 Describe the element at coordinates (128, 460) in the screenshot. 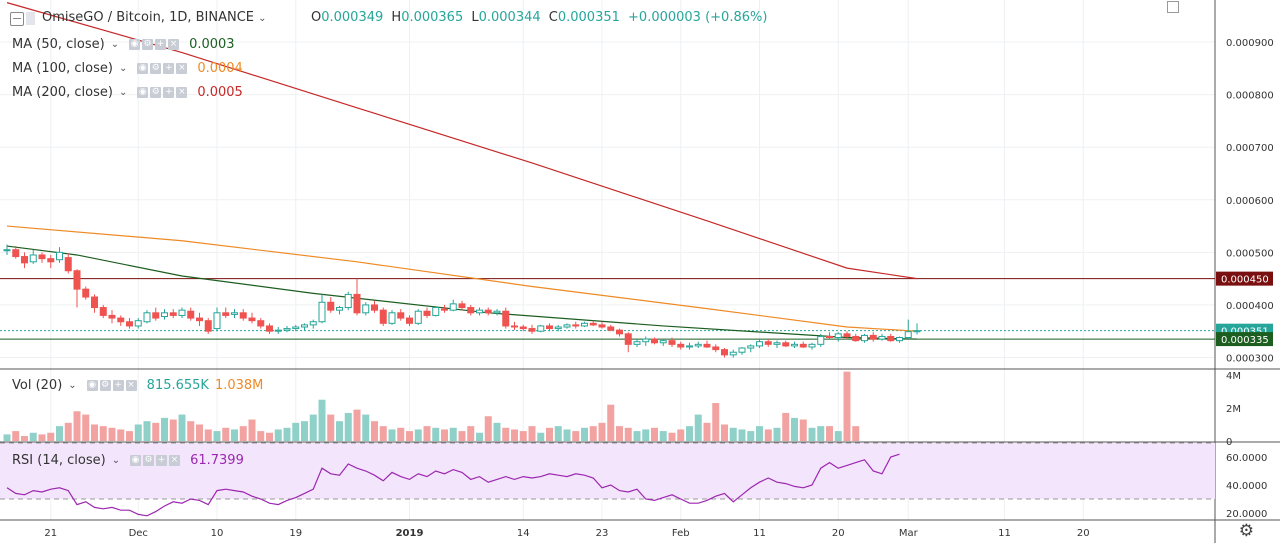

I see `rsi-legend: RSI (14, close) ⌄ ◉ ⚙ + × 61.7399` at that location.